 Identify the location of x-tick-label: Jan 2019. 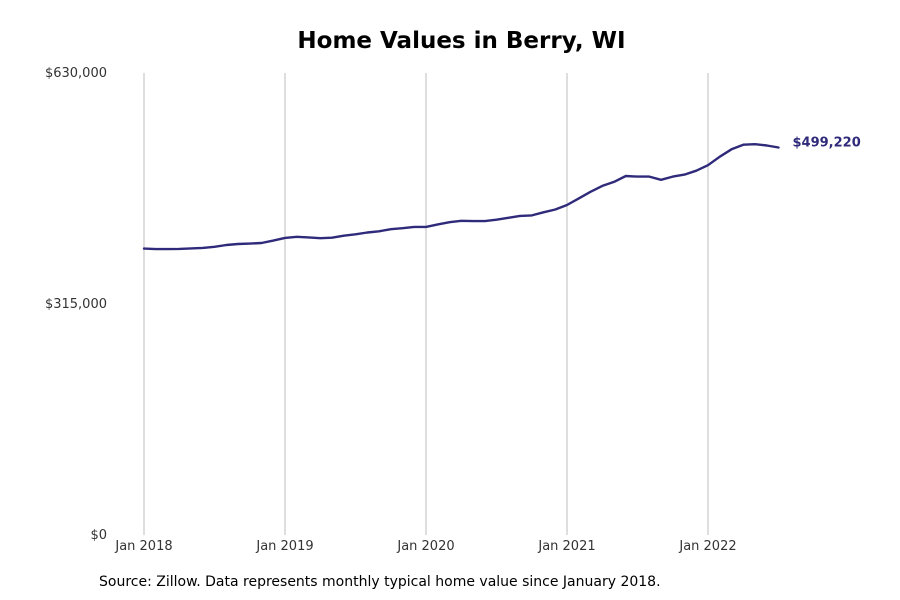
(284, 546).